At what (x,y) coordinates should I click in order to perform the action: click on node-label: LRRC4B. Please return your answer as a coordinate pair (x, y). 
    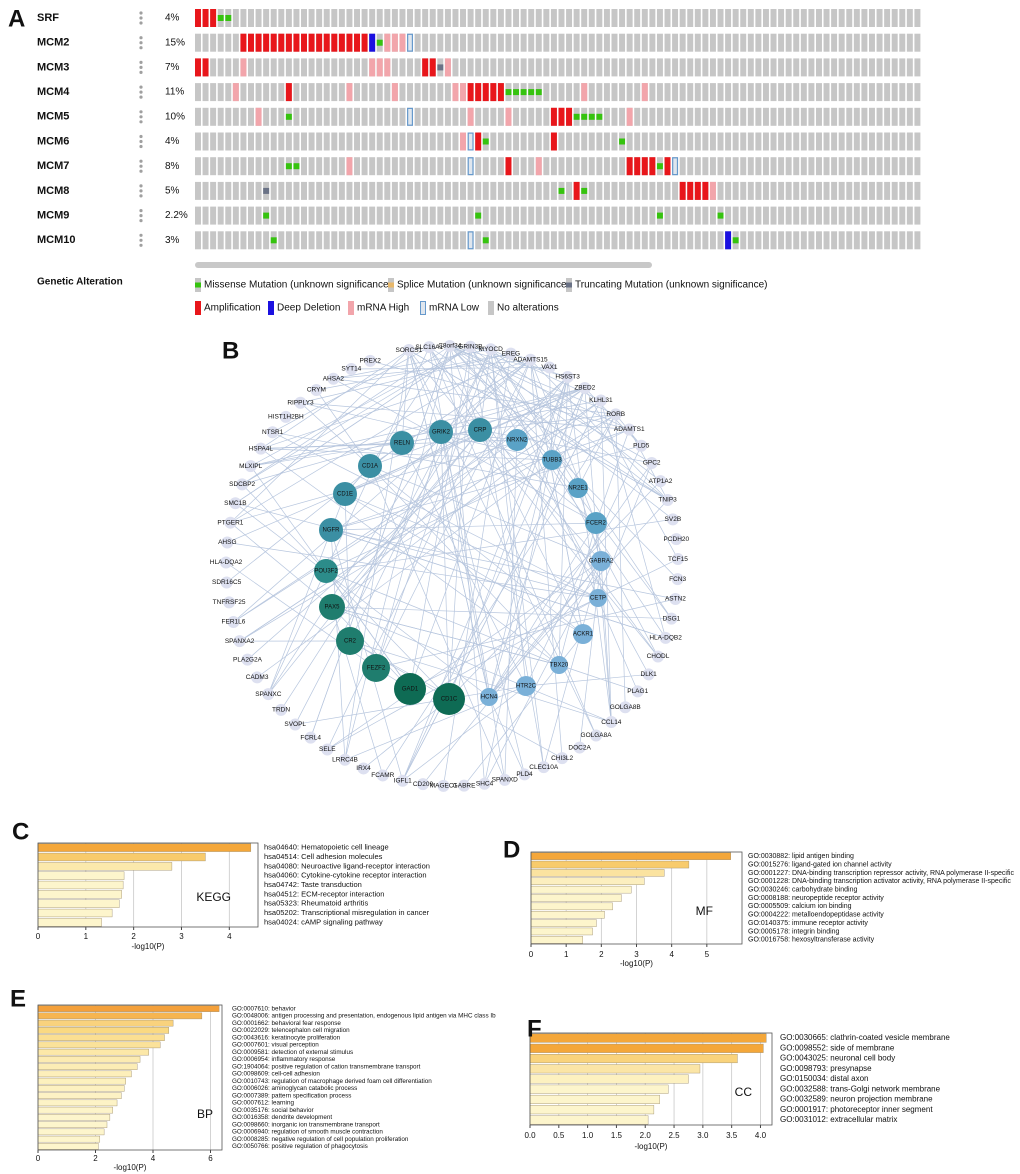
    Looking at the image, I should click on (345, 759).